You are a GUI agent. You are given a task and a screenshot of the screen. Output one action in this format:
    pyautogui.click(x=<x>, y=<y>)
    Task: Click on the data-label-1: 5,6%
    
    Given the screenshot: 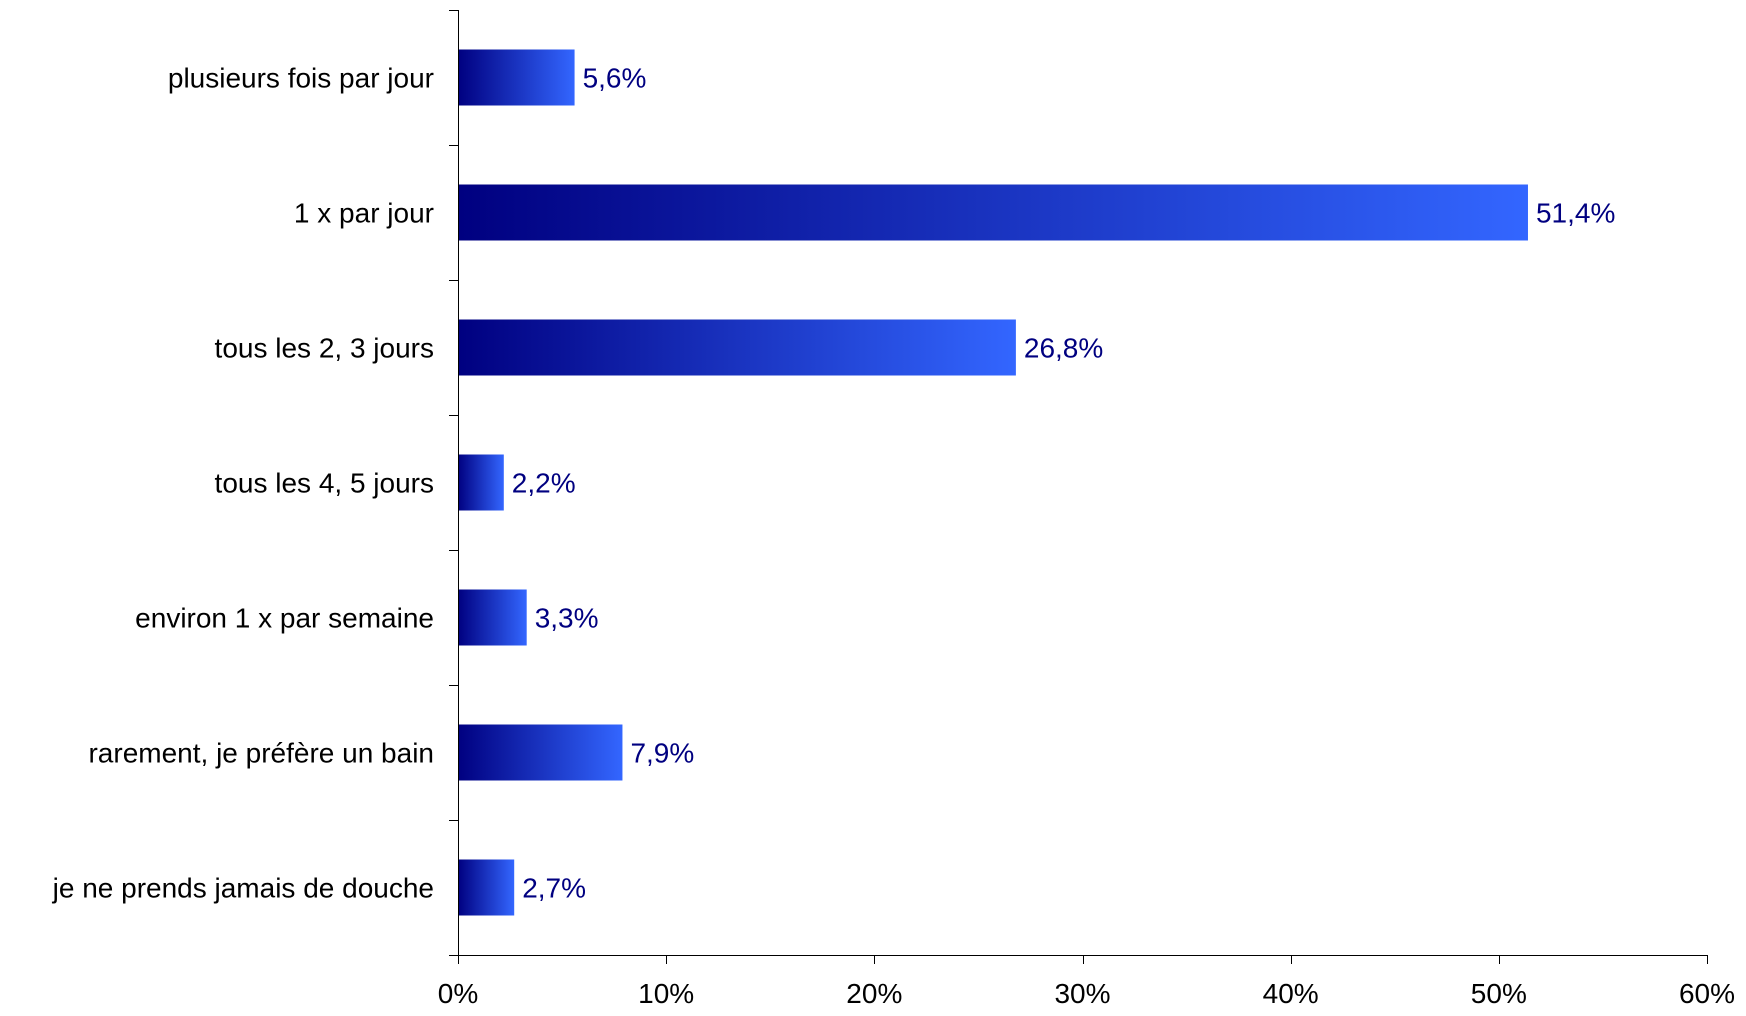 What is the action you would take?
    pyautogui.click(x=615, y=78)
    